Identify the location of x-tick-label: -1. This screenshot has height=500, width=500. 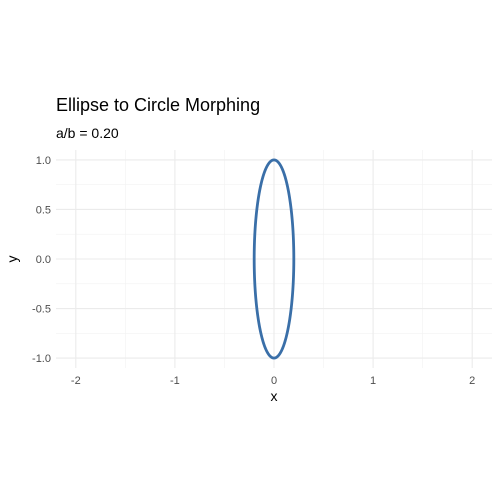
(175, 381).